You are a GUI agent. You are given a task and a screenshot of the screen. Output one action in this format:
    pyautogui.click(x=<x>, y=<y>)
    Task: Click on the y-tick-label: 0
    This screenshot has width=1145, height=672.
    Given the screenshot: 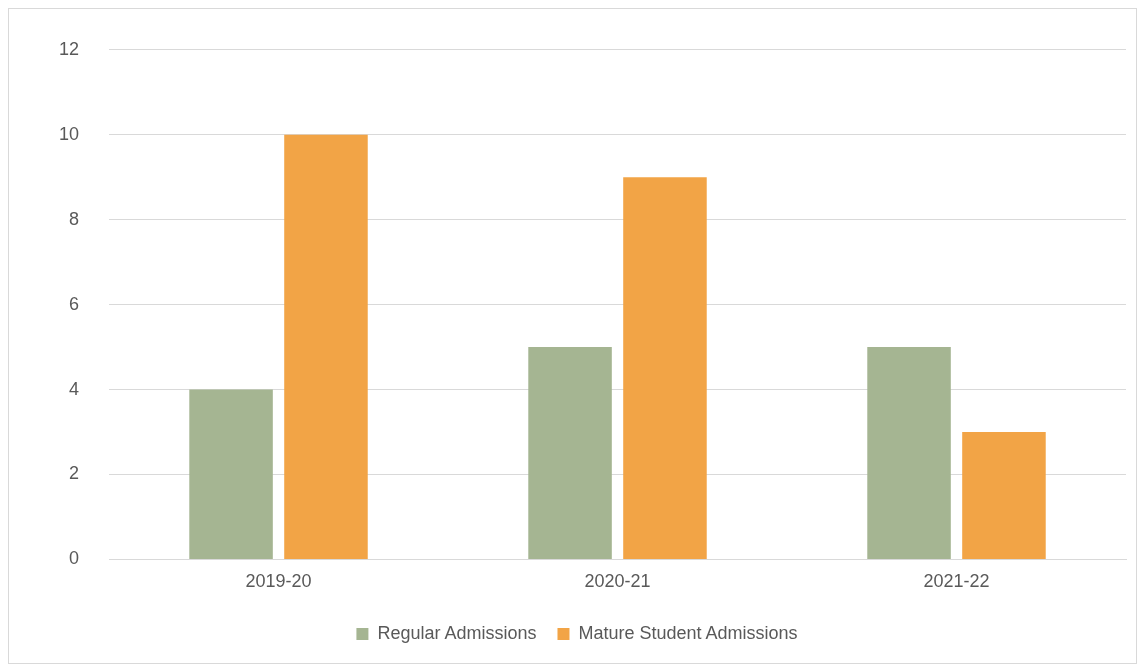 What is the action you would take?
    pyautogui.click(x=74, y=558)
    